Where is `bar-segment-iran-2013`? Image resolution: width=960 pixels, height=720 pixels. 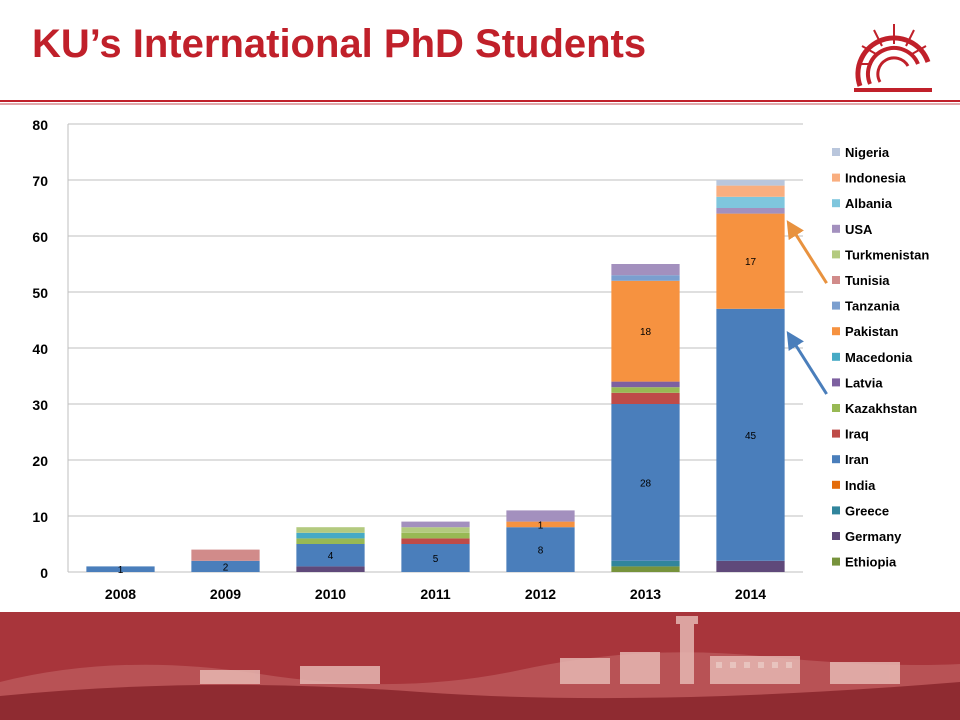 bar-segment-iran-2013 is located at coordinates (645, 482).